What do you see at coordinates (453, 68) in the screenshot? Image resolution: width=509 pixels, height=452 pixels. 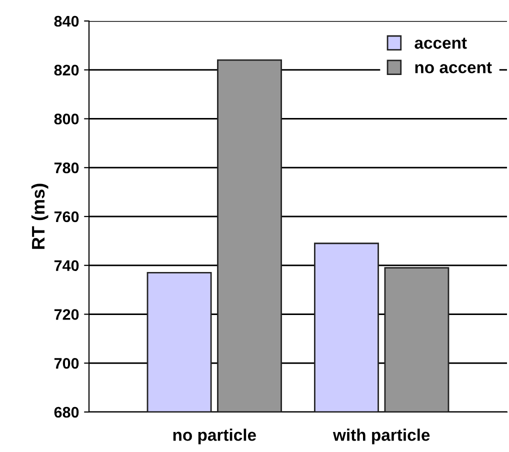 I see `legend-label: no accent` at bounding box center [453, 68].